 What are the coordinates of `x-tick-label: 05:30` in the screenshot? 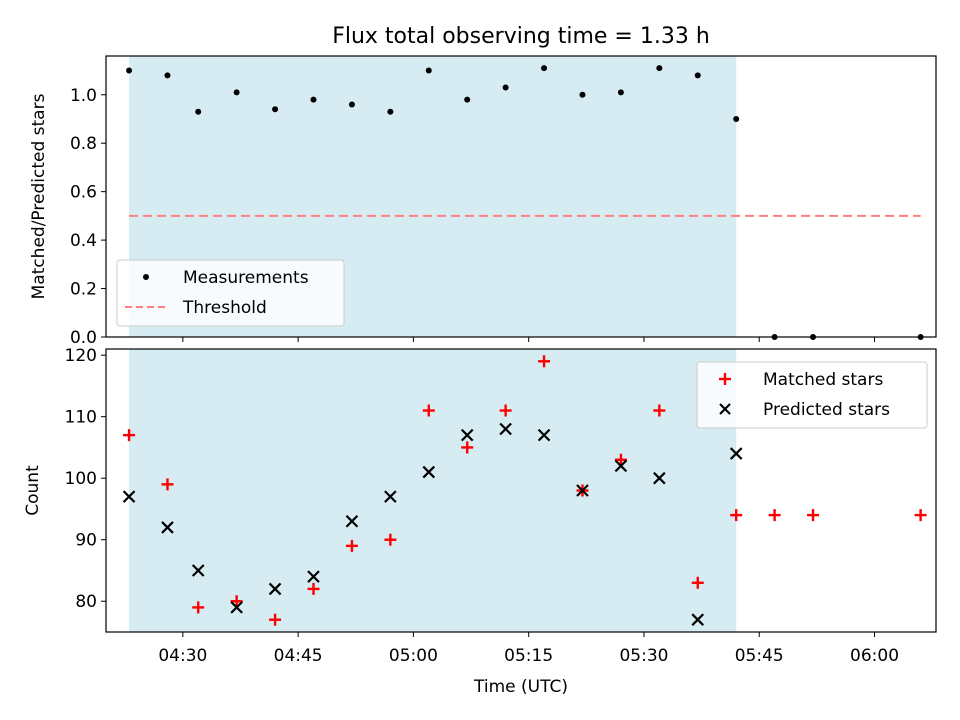 It's located at (643, 656).